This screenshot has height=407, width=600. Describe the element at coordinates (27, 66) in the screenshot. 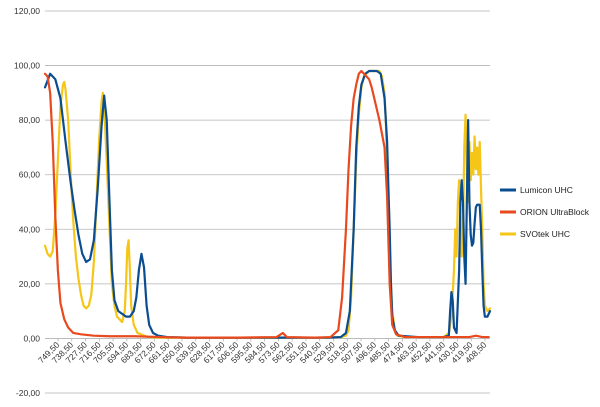

I see `y-tick-label: 100,00` at that location.